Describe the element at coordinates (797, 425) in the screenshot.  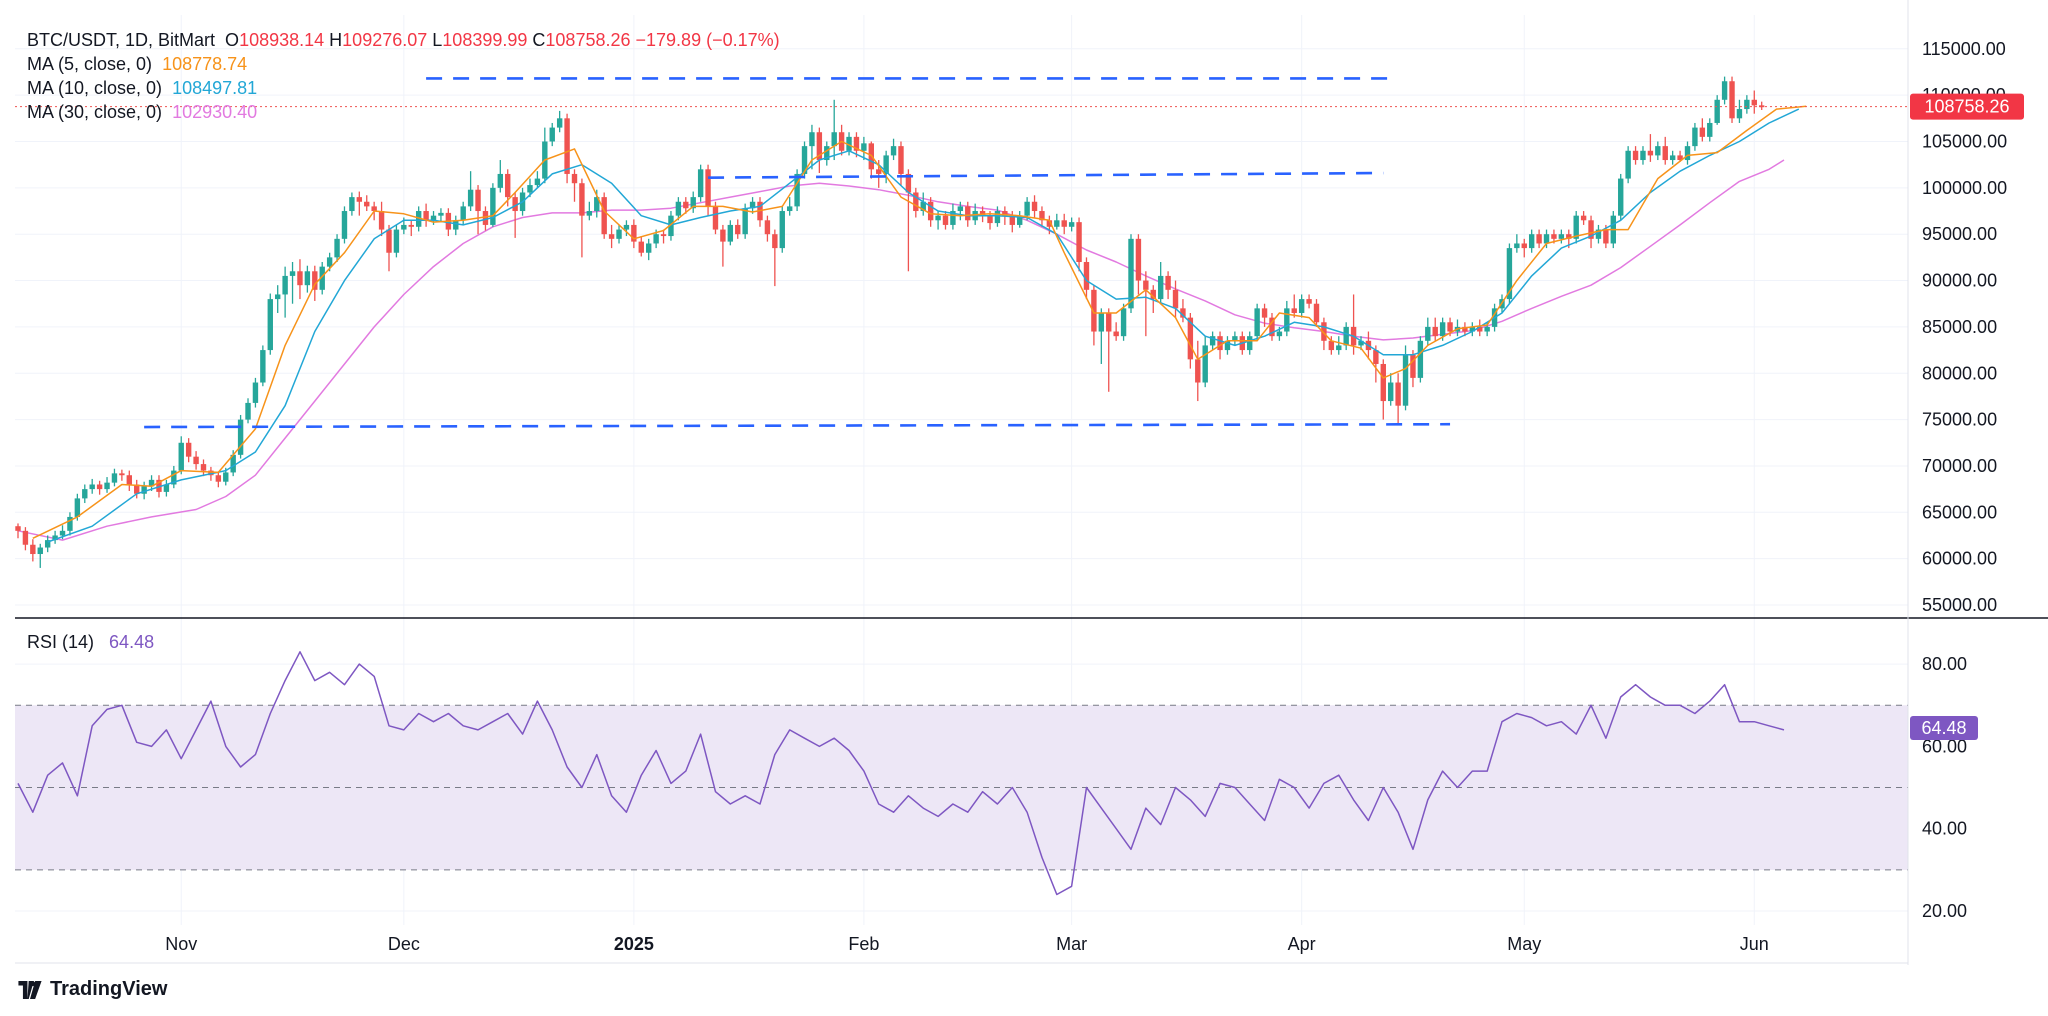
I see `dashed-trendline` at that location.